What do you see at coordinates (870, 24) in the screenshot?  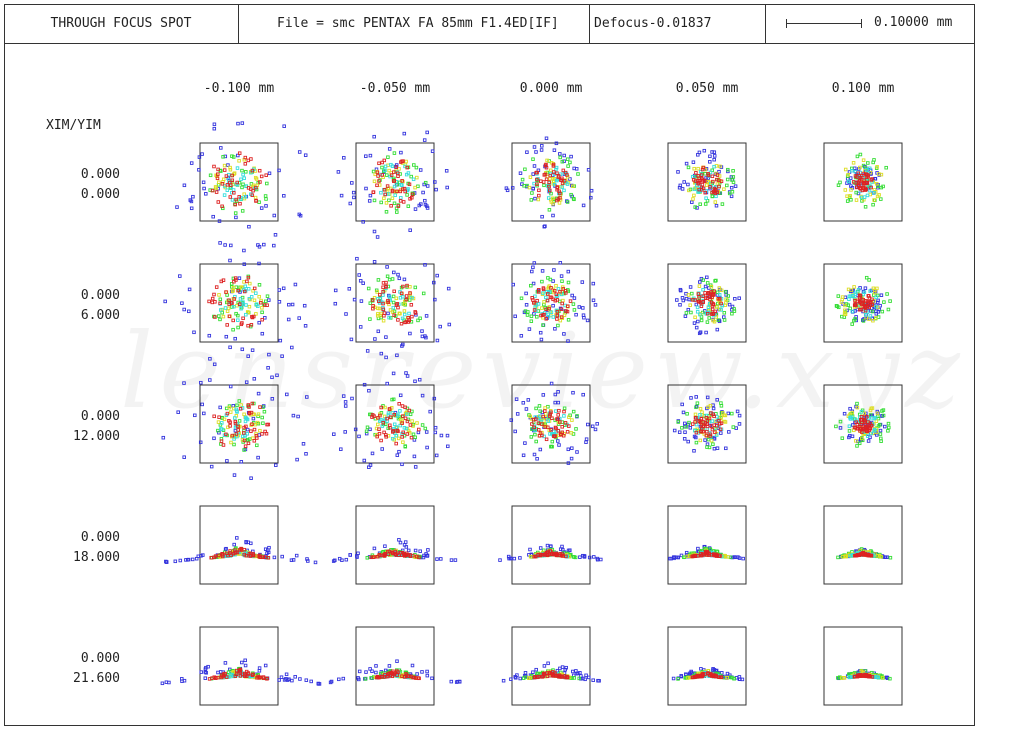 I see `scale-box` at bounding box center [870, 24].